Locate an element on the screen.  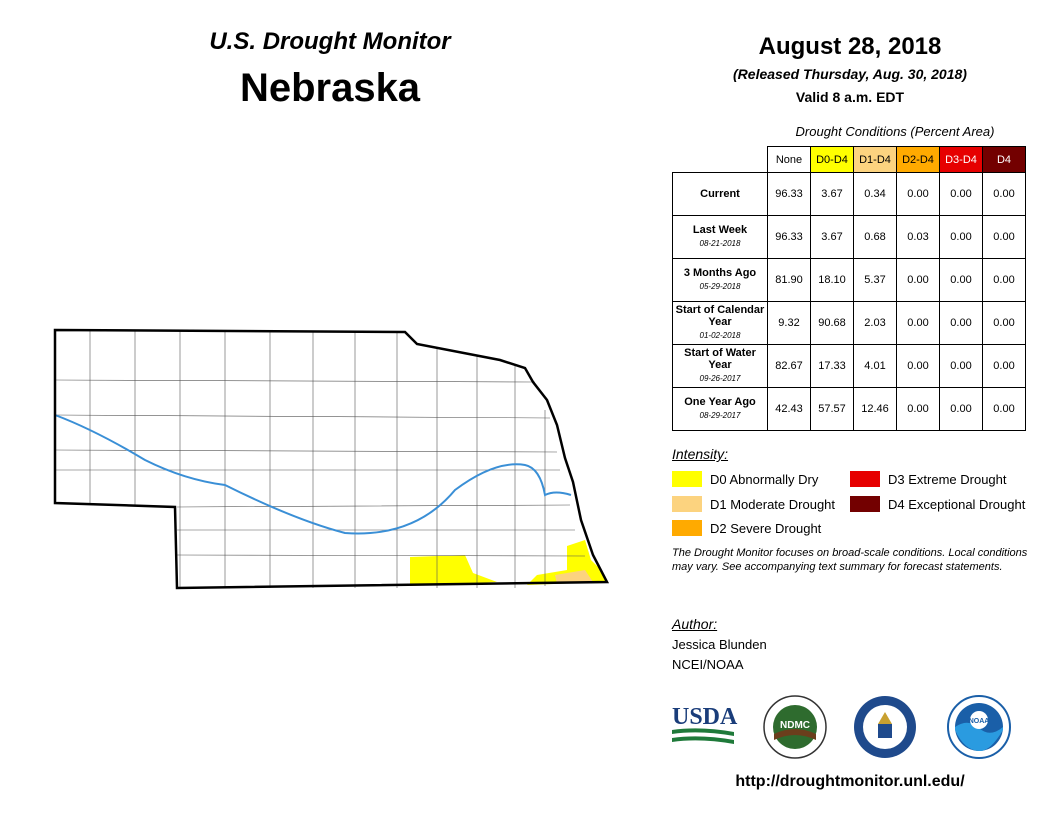
table-header-row: None D0-D4 D1-D4 D2-D4 D3-D4 D4 is located at coordinates (849, 159).